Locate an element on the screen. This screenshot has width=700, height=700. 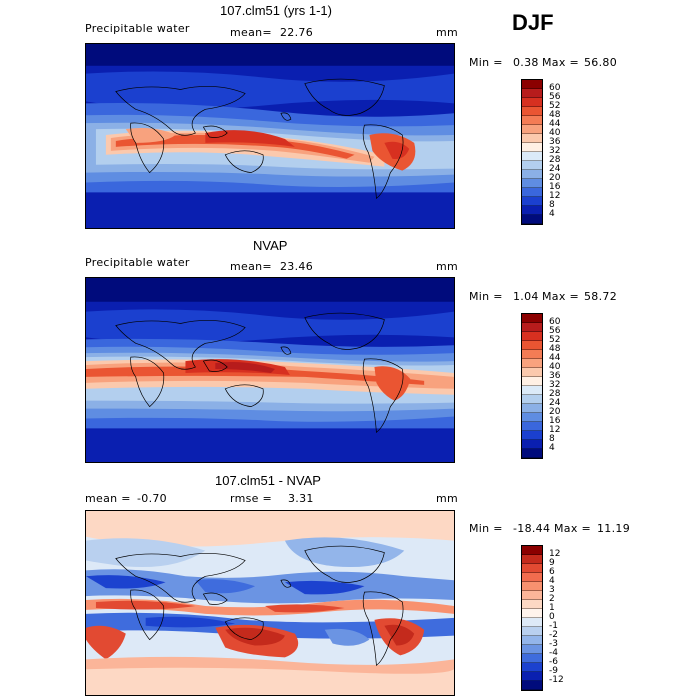
panel2-max-label: Max = is located at coordinates (560, 296).